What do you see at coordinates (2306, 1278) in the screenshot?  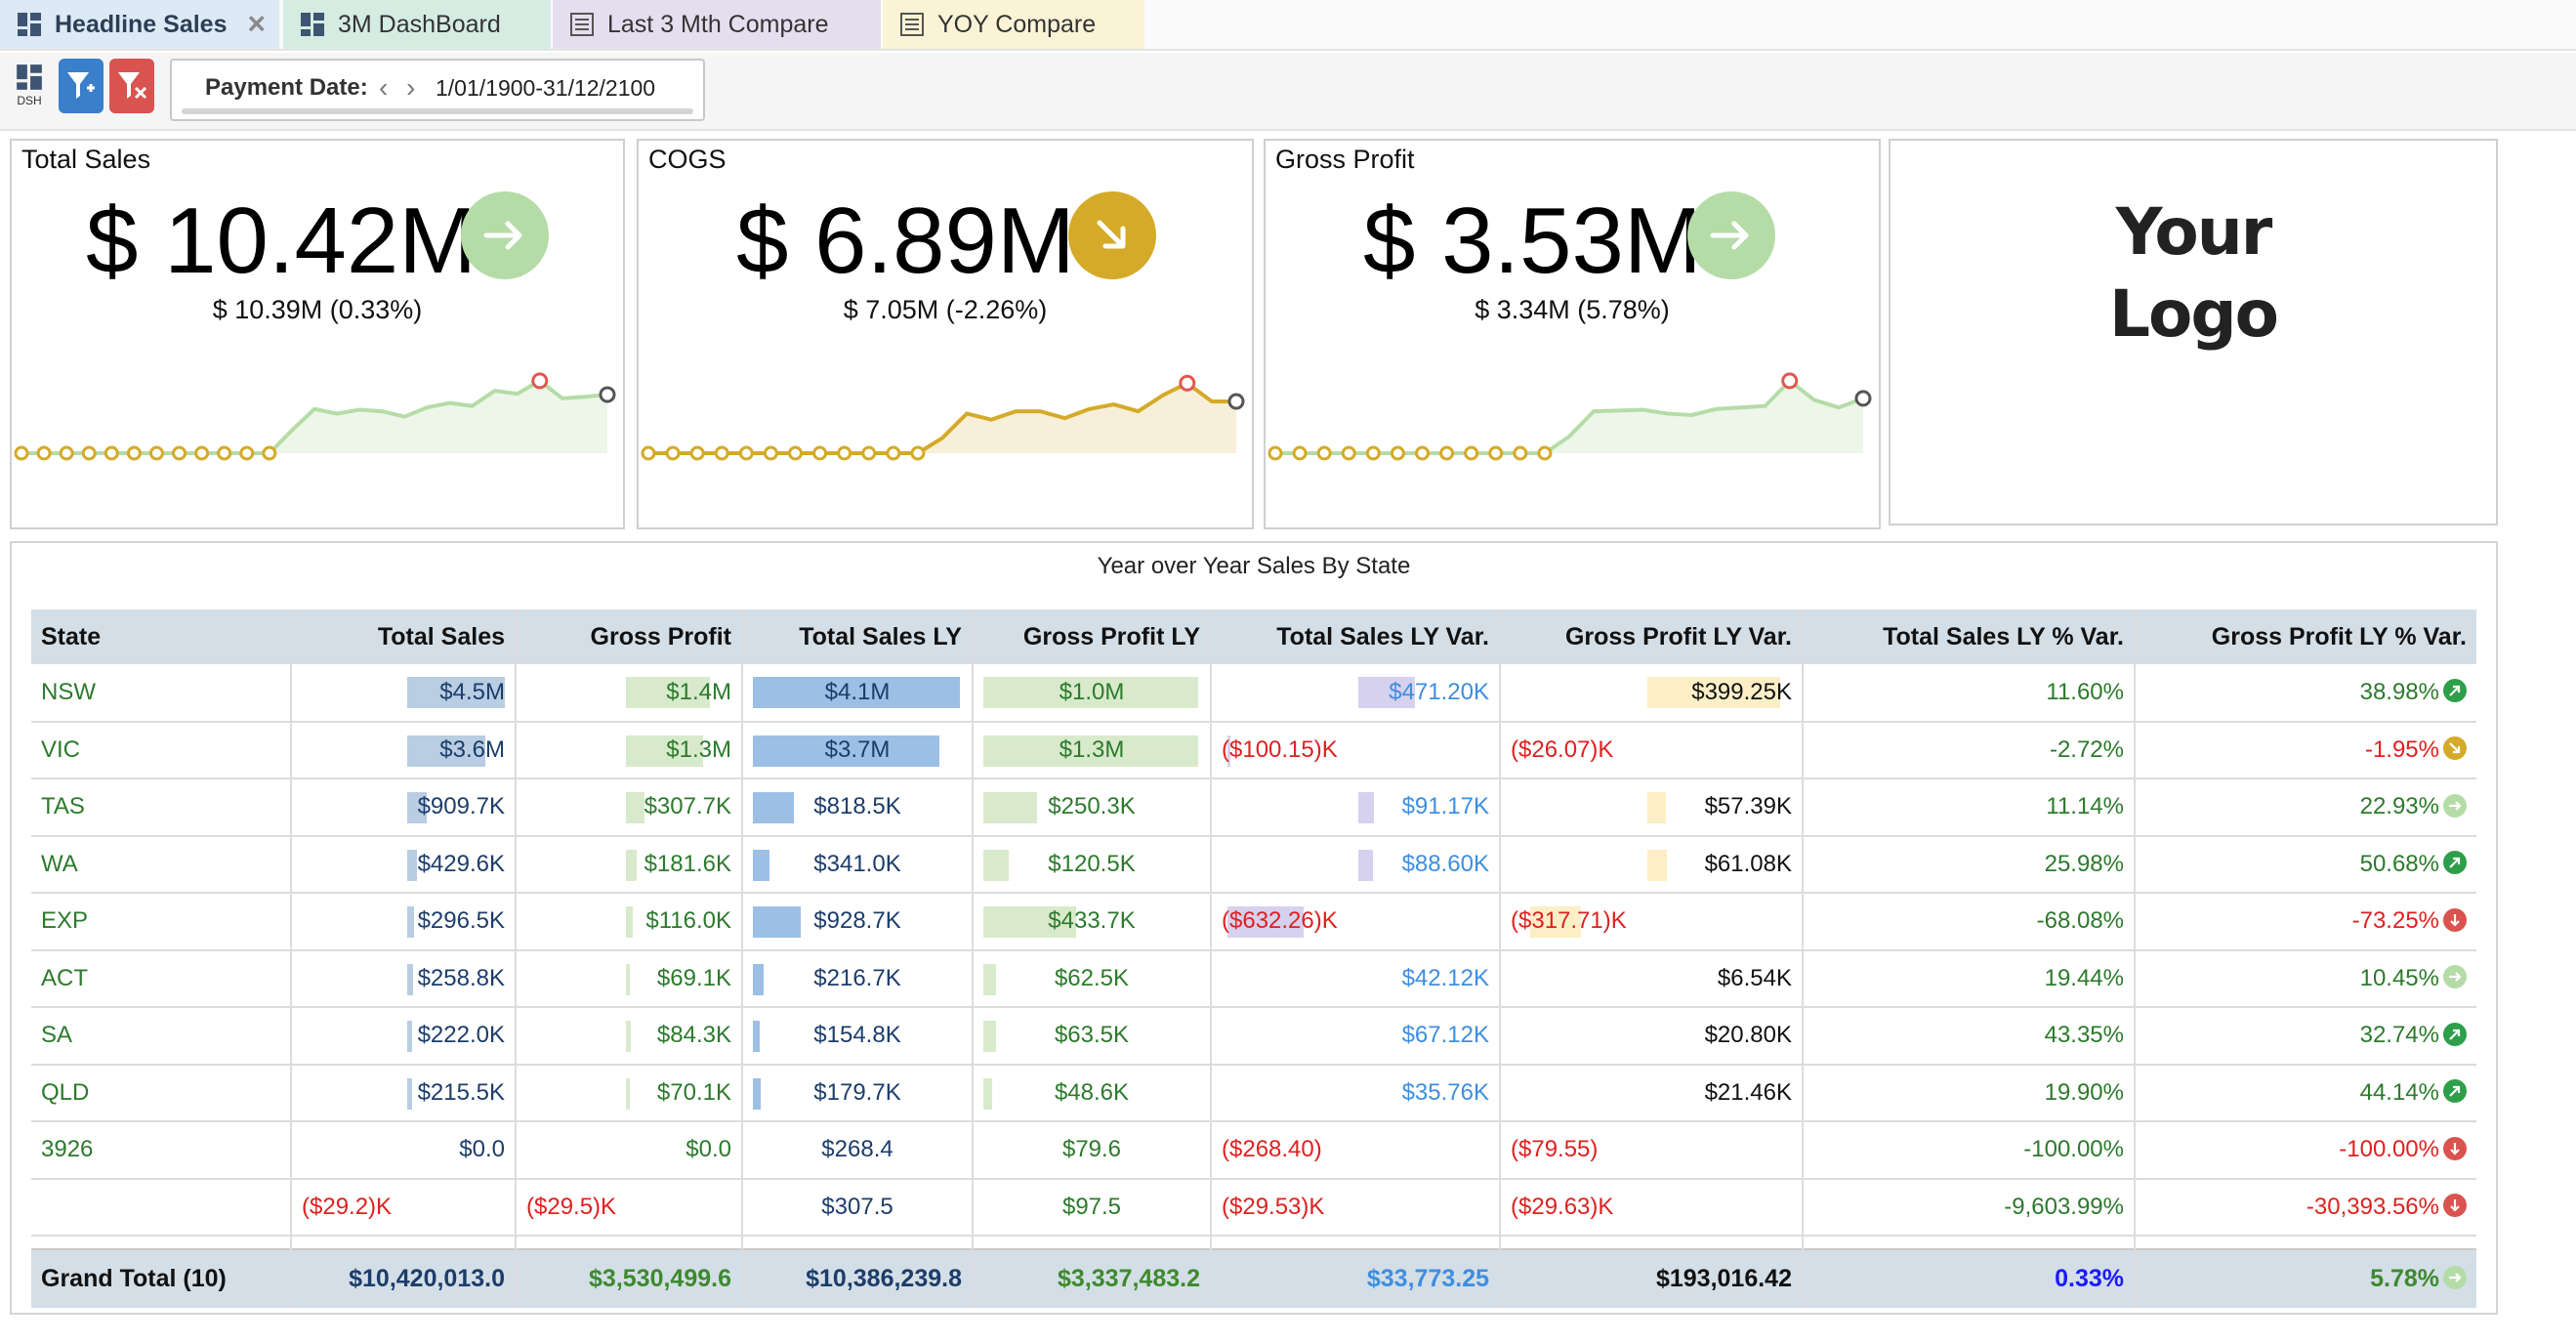 I see `grand-total-gross-profit-pct-var: 5.78%` at bounding box center [2306, 1278].